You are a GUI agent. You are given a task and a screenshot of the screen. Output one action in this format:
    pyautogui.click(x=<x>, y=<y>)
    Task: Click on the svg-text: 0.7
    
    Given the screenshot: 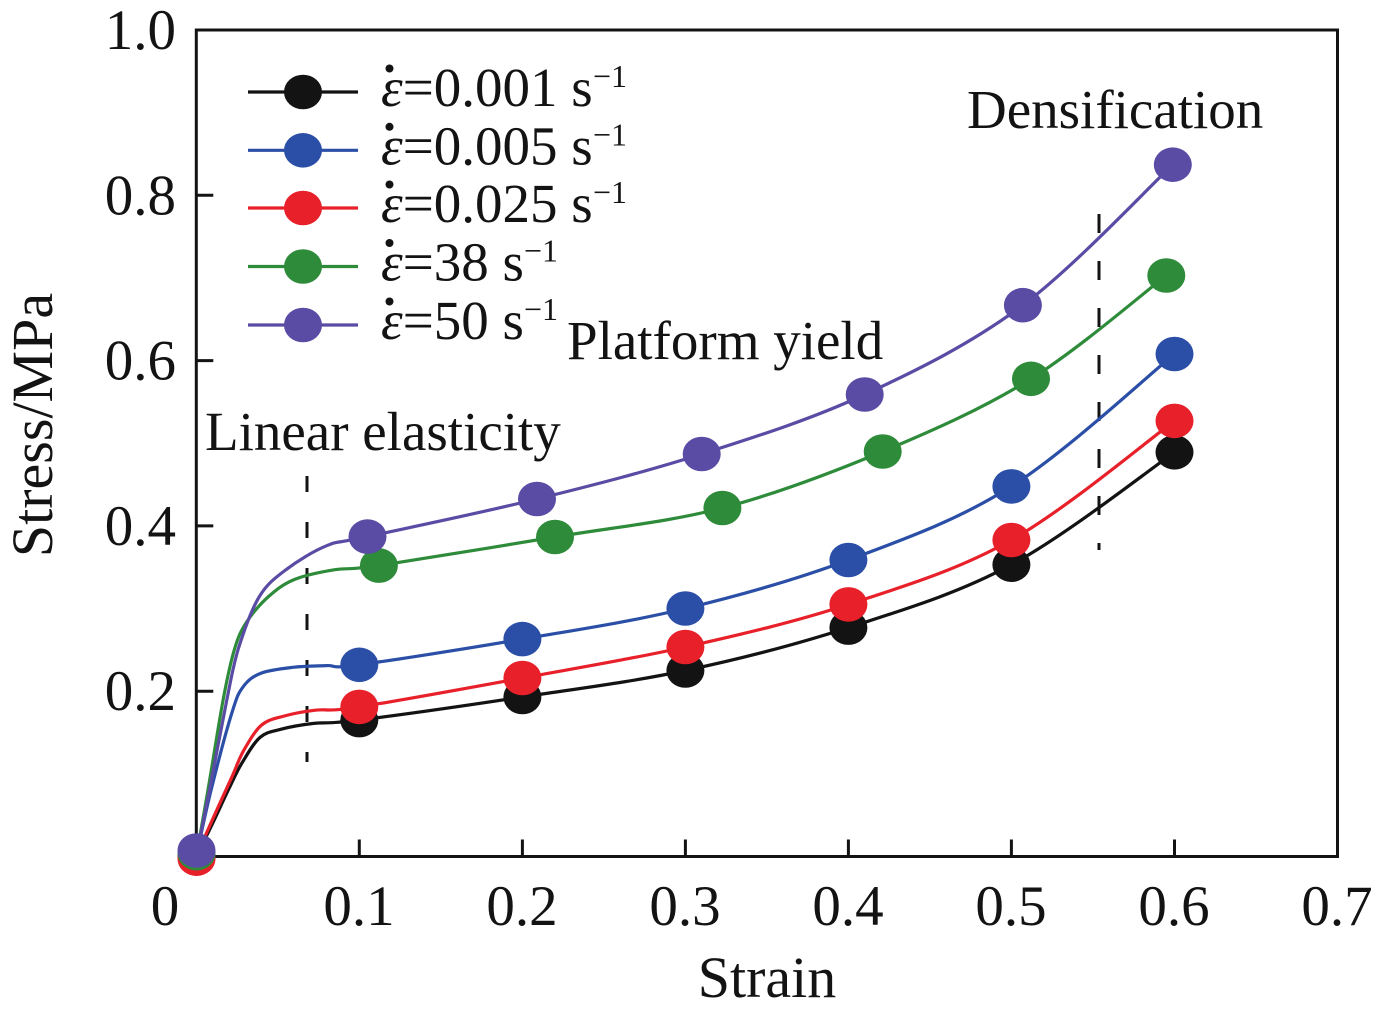 What is the action you would take?
    pyautogui.click(x=1336, y=906)
    